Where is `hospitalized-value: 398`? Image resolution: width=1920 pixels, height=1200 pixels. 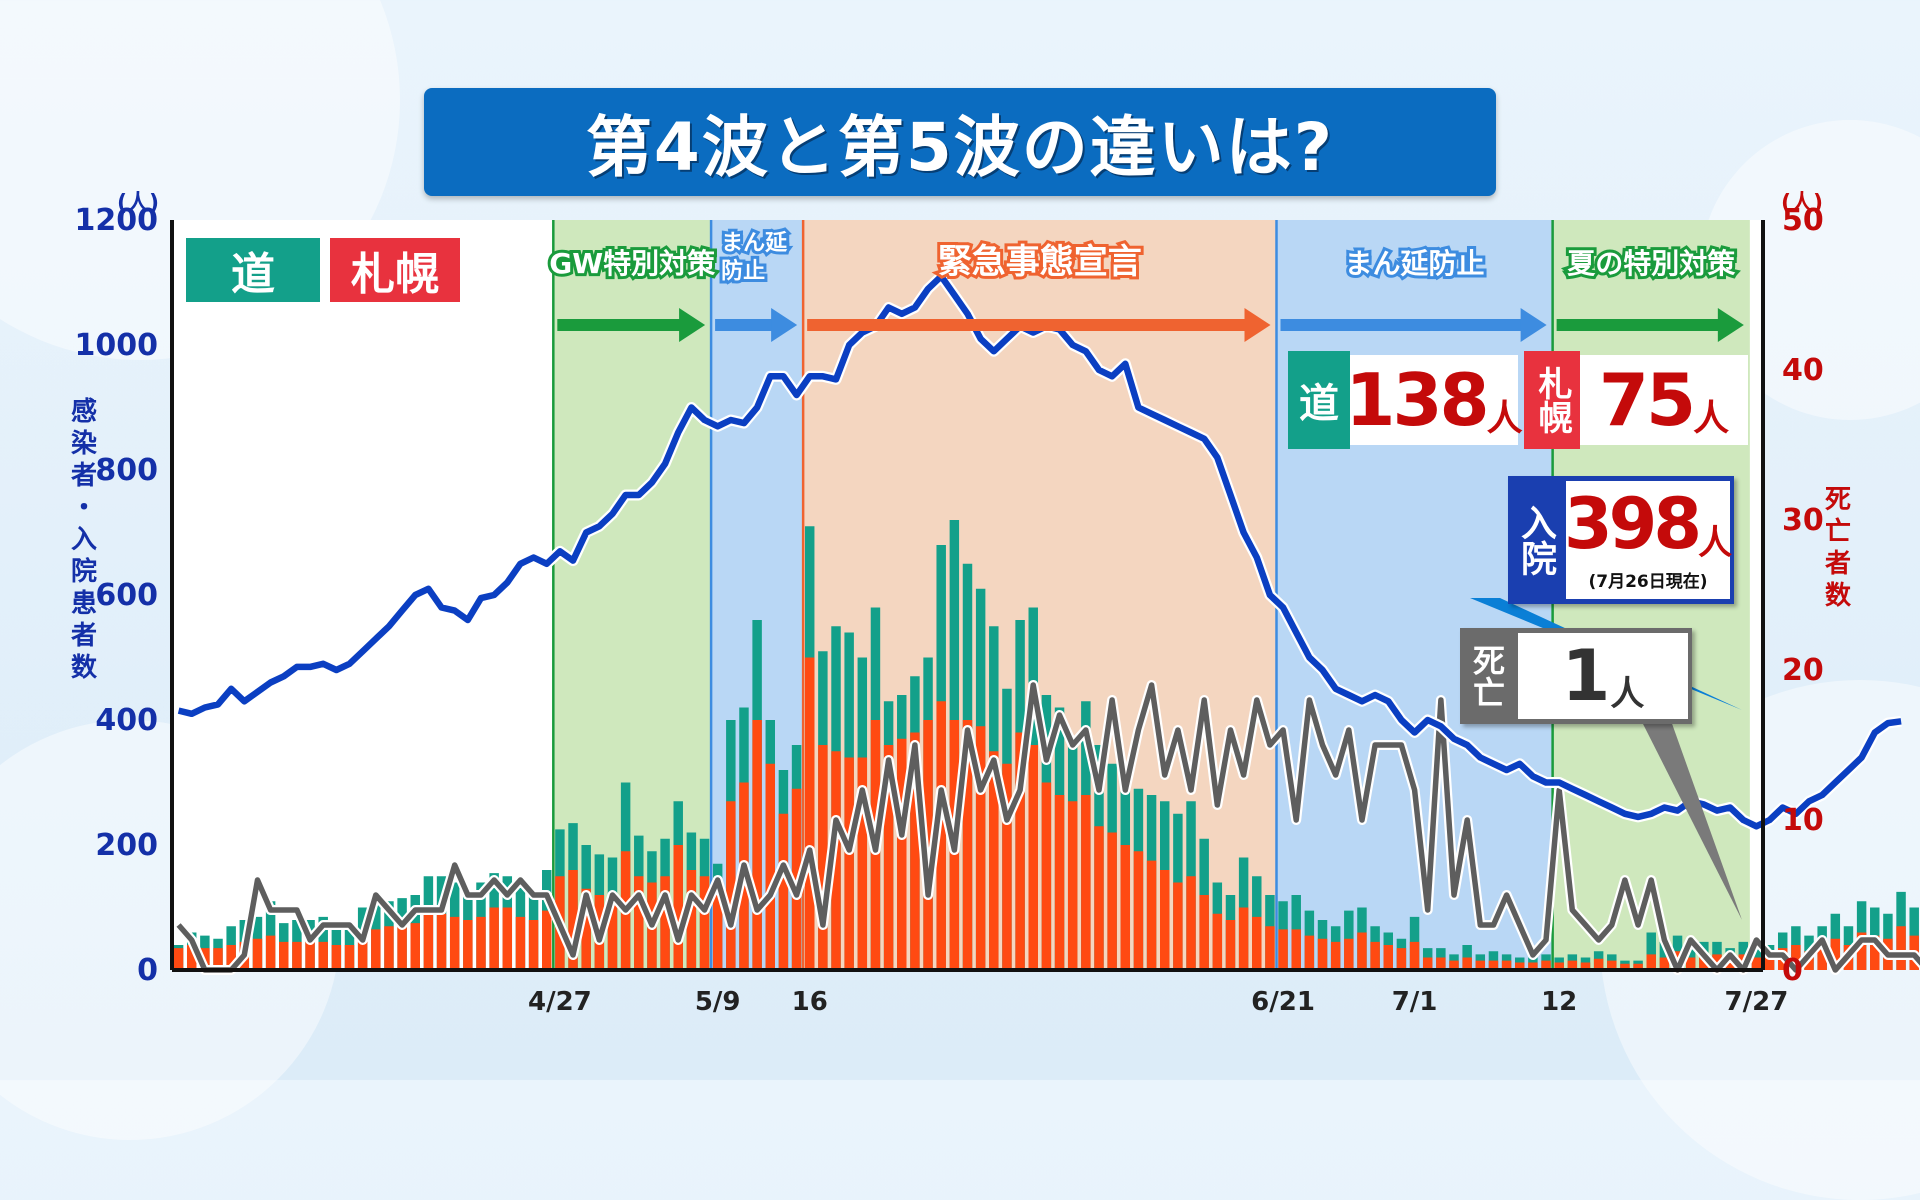
hospitalized-value: 398 is located at coordinates (1632, 524).